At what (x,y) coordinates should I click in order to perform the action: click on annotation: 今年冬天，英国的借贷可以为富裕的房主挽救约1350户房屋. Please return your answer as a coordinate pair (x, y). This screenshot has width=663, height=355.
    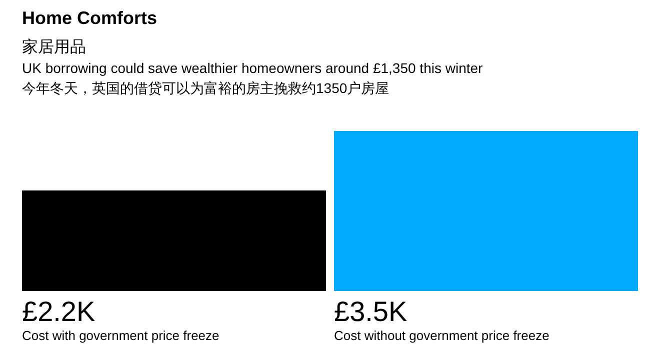
    Looking at the image, I should click on (206, 88).